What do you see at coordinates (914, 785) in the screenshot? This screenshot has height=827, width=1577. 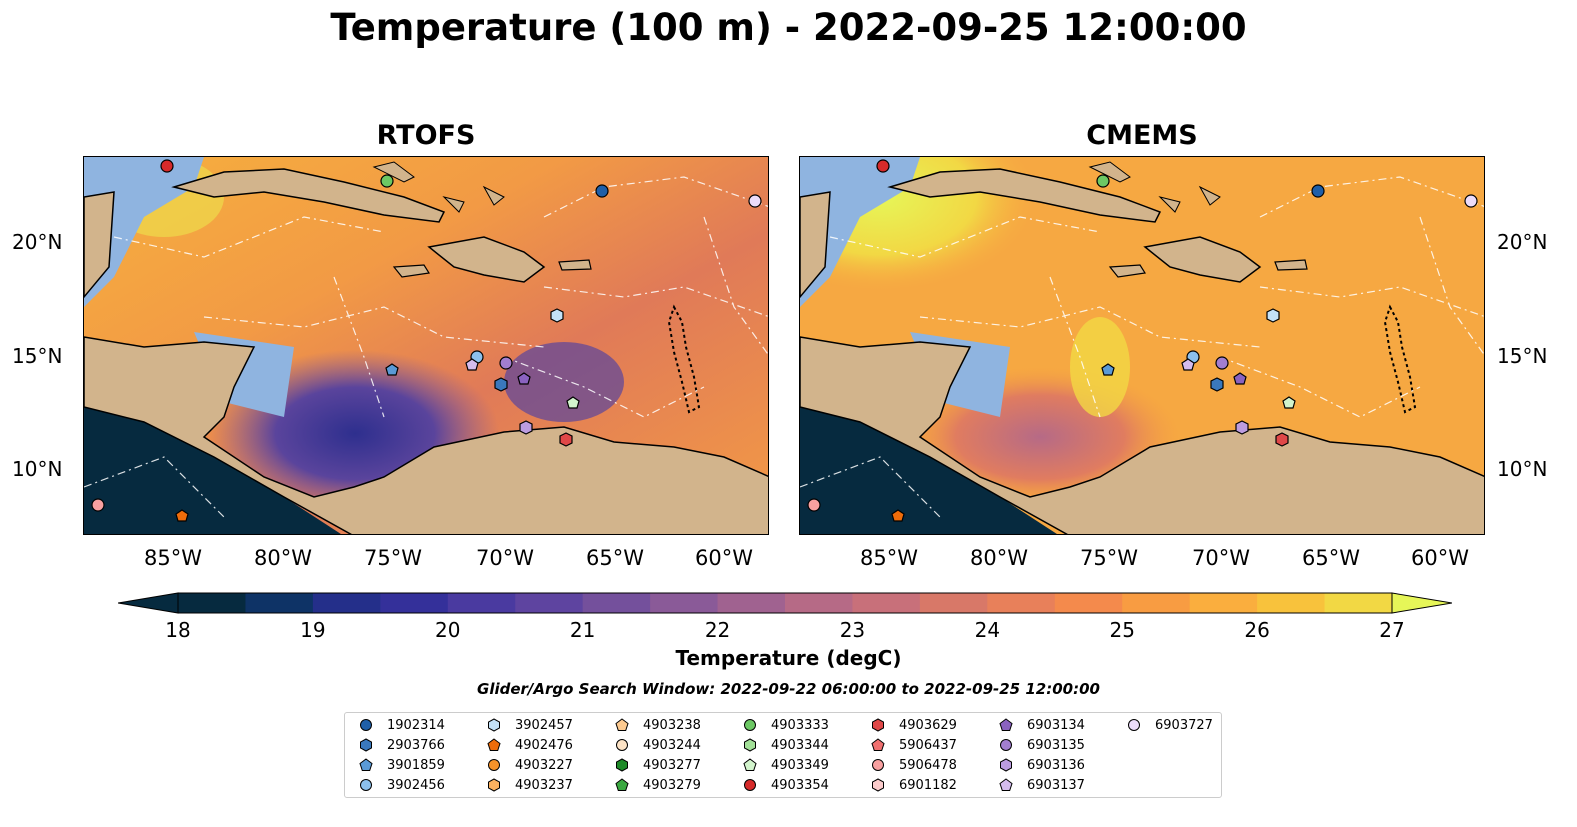 I see `legend-item: 6901182` at bounding box center [914, 785].